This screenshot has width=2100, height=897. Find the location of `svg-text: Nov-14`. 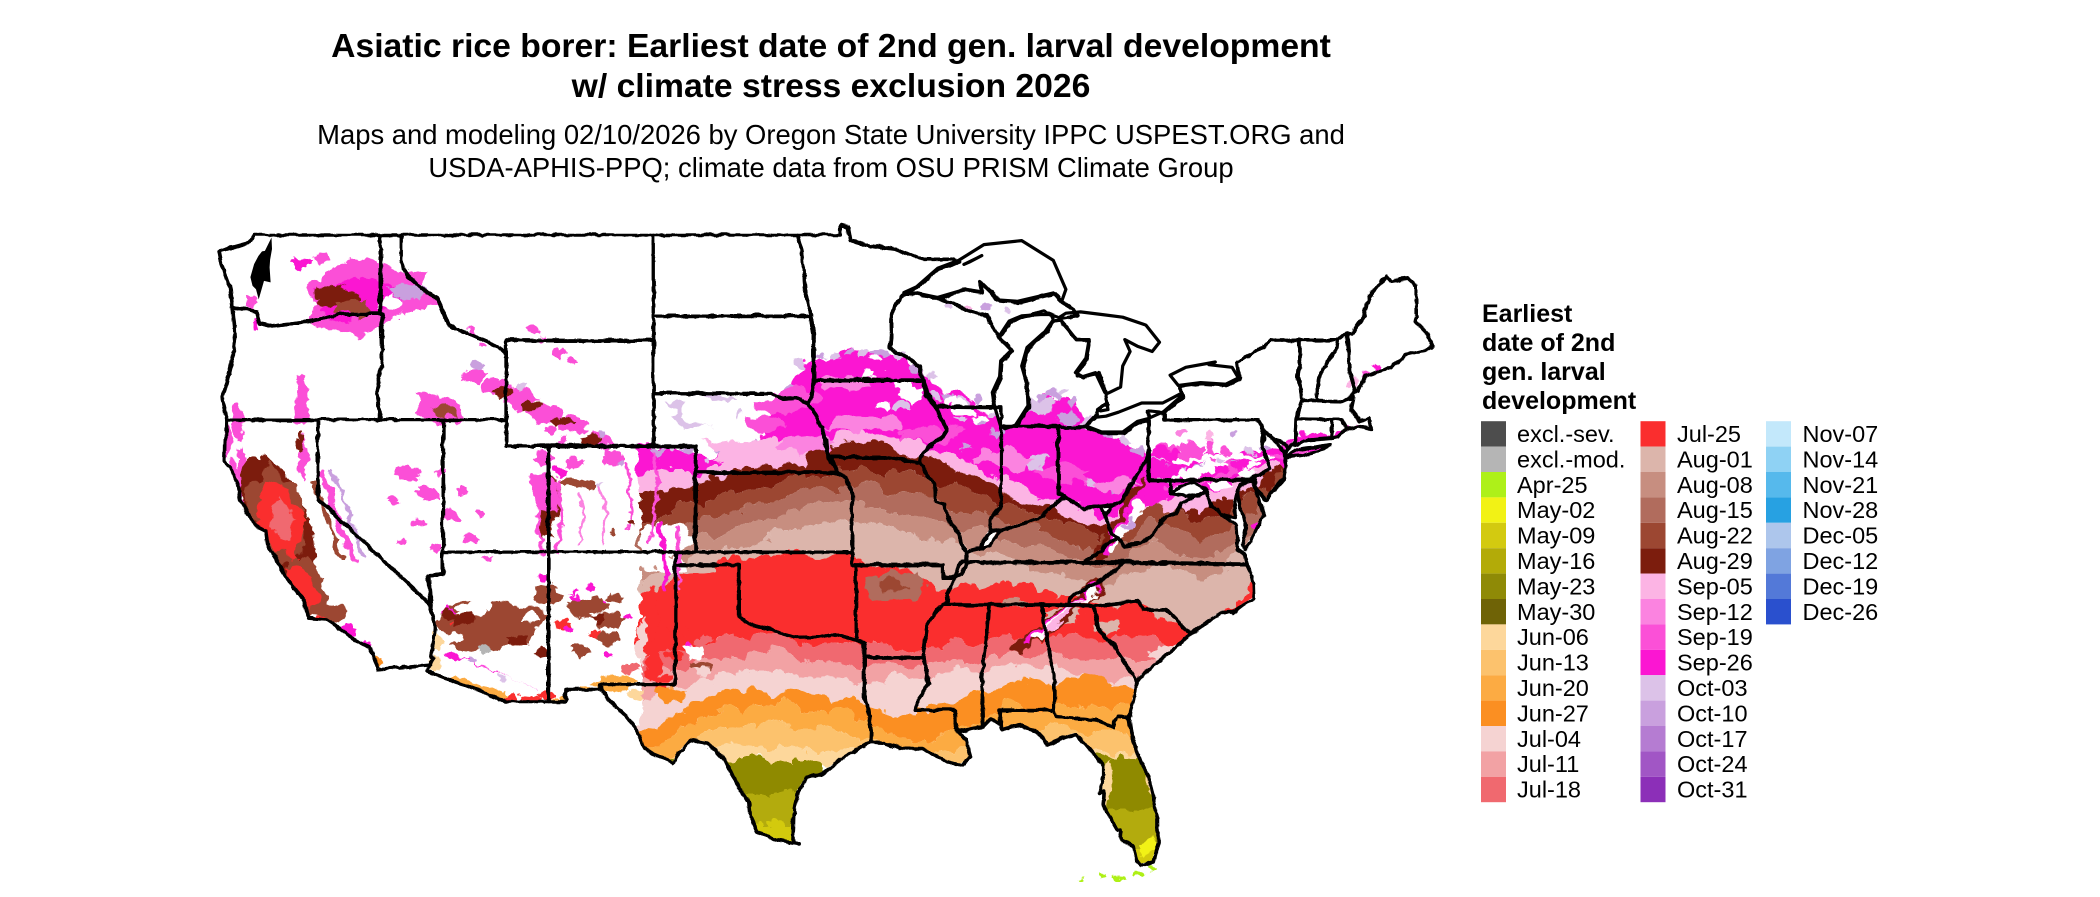

svg-text: Nov-14 is located at coordinates (1841, 459).